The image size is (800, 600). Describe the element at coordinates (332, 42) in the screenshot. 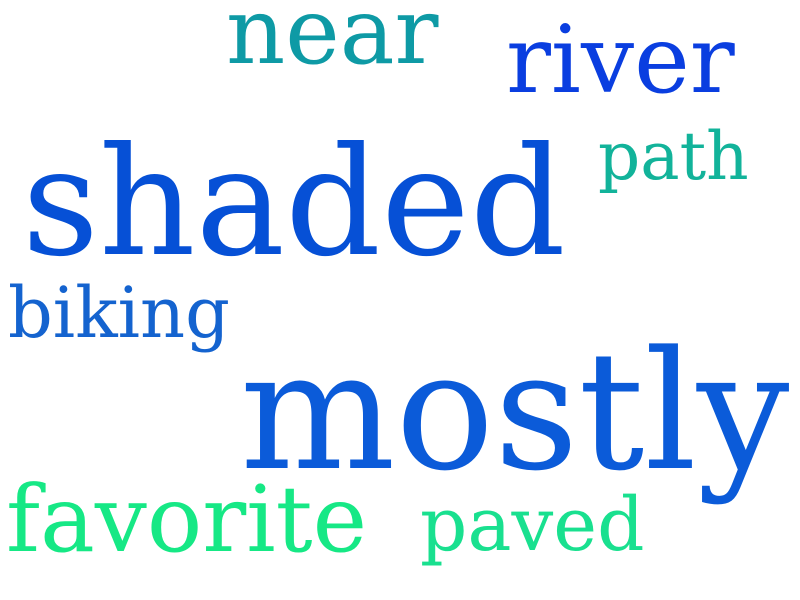

I see `word-near: near` at that location.